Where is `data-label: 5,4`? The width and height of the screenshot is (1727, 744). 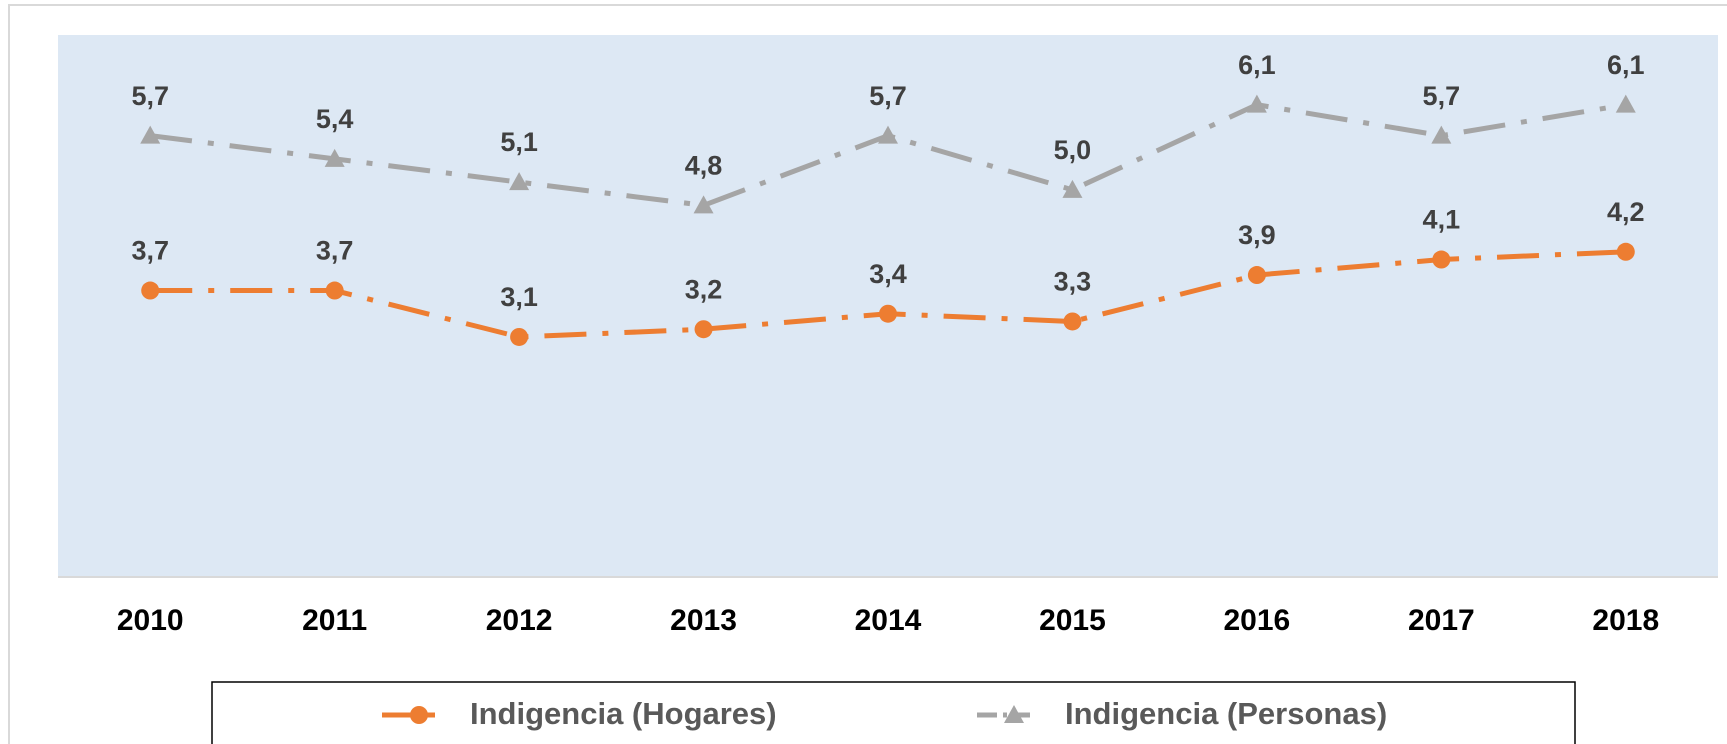 data-label: 5,4 is located at coordinates (335, 119).